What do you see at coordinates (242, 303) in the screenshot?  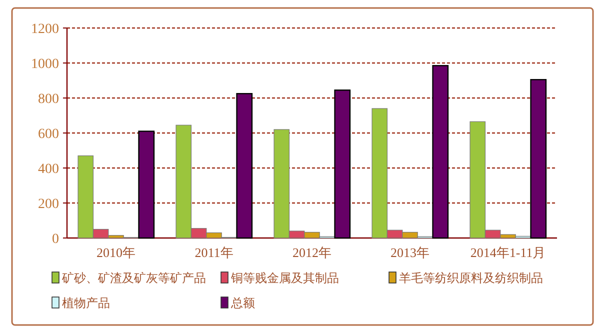 I see `legend-label: 总额` at bounding box center [242, 303].